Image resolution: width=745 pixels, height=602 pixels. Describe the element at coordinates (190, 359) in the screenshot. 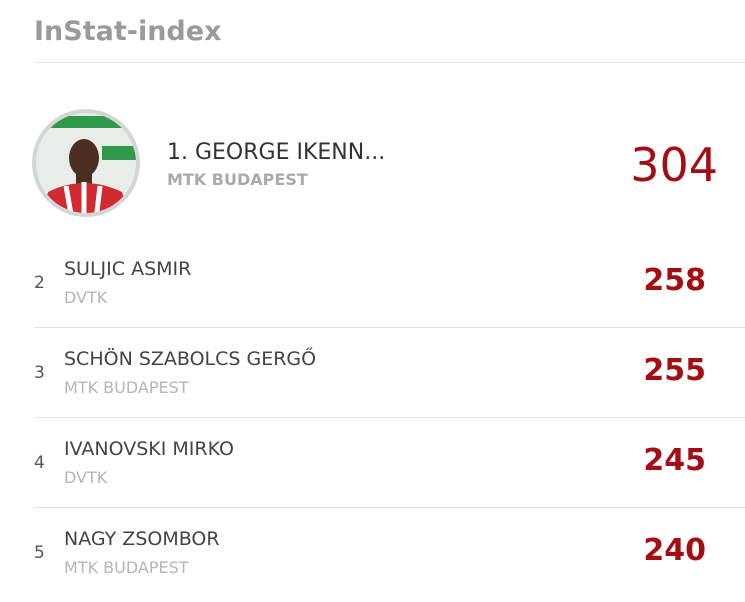

I see `player-name: SCHÖN SZABOLCS GERGŐ` at that location.